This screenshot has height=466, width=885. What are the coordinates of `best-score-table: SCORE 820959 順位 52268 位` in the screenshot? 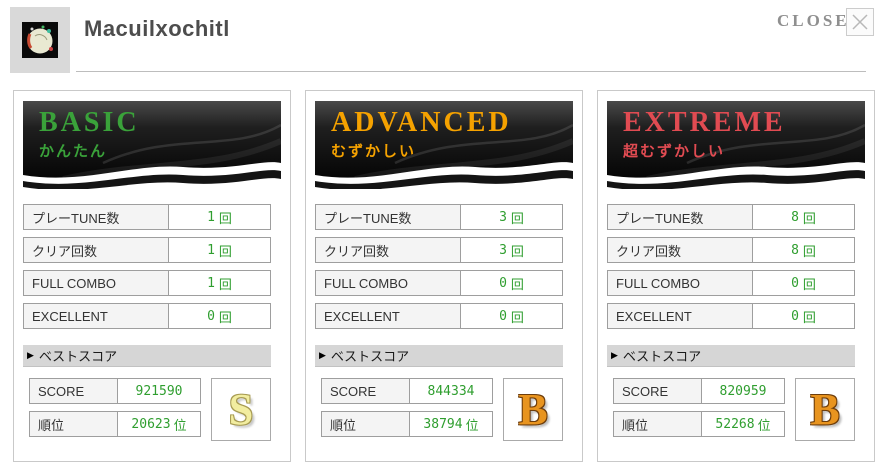 It's located at (699, 411).